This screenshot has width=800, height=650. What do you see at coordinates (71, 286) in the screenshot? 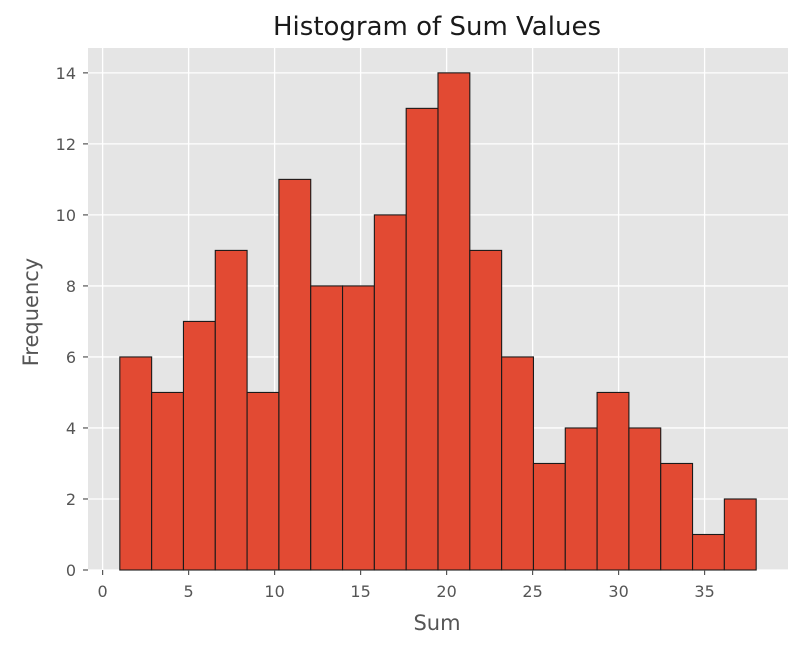
I see `y-tick-label-4: 8` at bounding box center [71, 286].